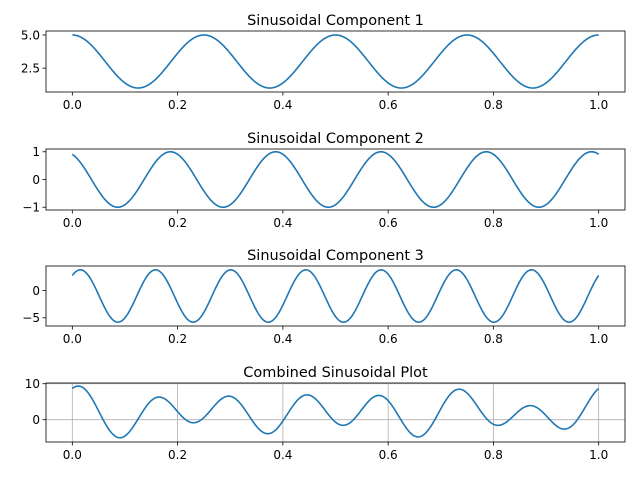 The image size is (640, 480). What do you see at coordinates (32, 384) in the screenshot?
I see `y-tick-label: 10` at bounding box center [32, 384].